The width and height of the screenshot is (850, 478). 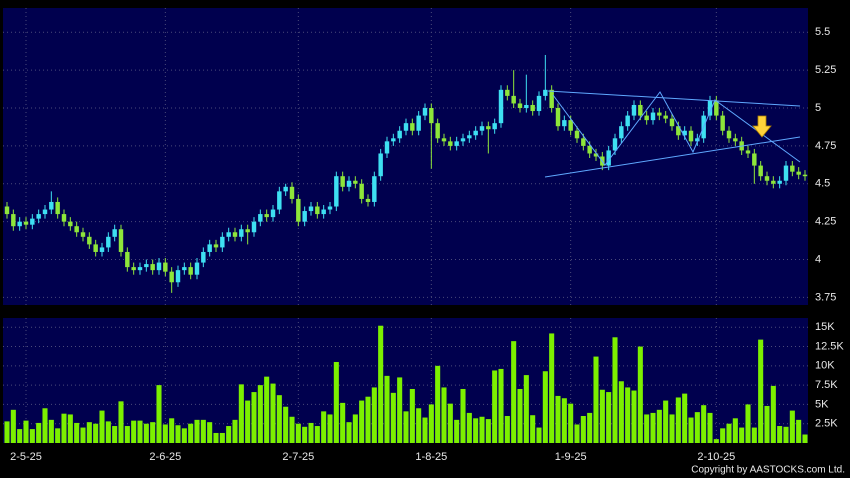 I want to click on y-tick-label: 4.5, so click(x=822, y=184).